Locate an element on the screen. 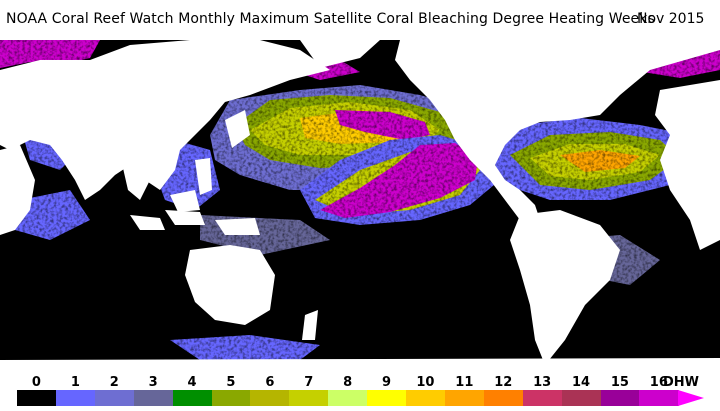 Image resolution: width=720 pixels, height=411 pixels. legend-tick-4: 4 is located at coordinates (192, 382).